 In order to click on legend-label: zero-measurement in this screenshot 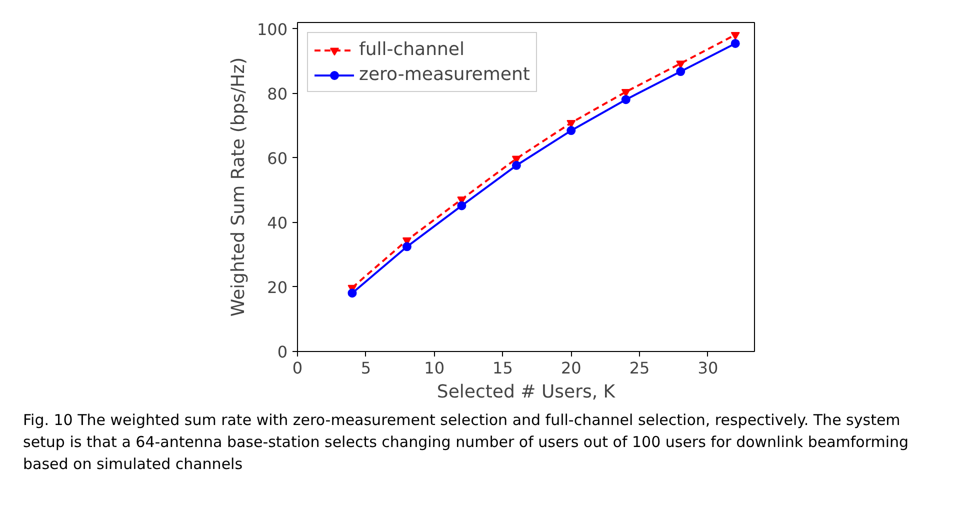, I will do `click(444, 74)`.